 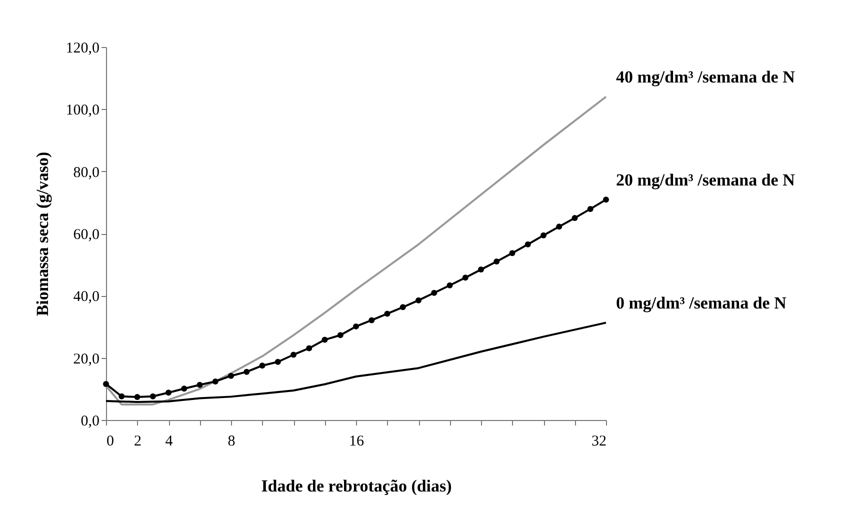 What do you see at coordinates (42, 234) in the screenshot?
I see `y-axis-title: Biomassa seca (g/vaso)` at bounding box center [42, 234].